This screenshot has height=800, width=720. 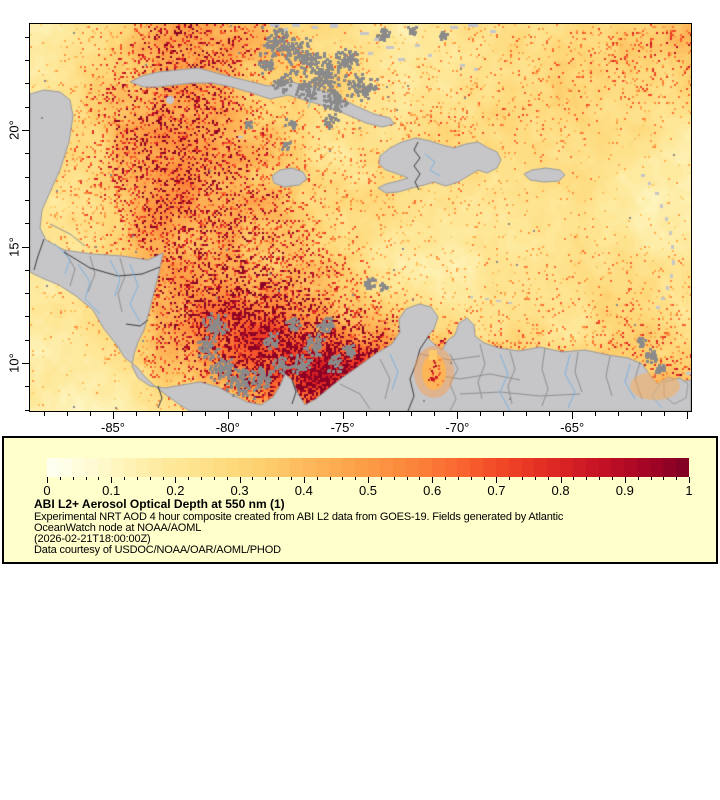 What do you see at coordinates (368, 467) in the screenshot?
I see `colorbar` at bounding box center [368, 467].